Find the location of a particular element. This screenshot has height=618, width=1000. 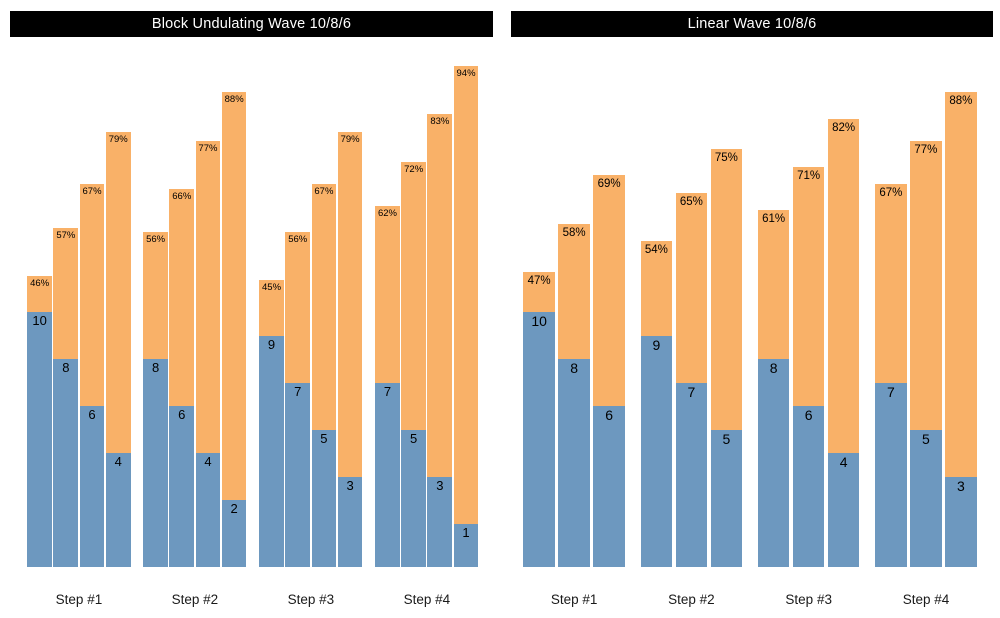

stacked-bar: 56% 7 is located at coordinates (298, 399).